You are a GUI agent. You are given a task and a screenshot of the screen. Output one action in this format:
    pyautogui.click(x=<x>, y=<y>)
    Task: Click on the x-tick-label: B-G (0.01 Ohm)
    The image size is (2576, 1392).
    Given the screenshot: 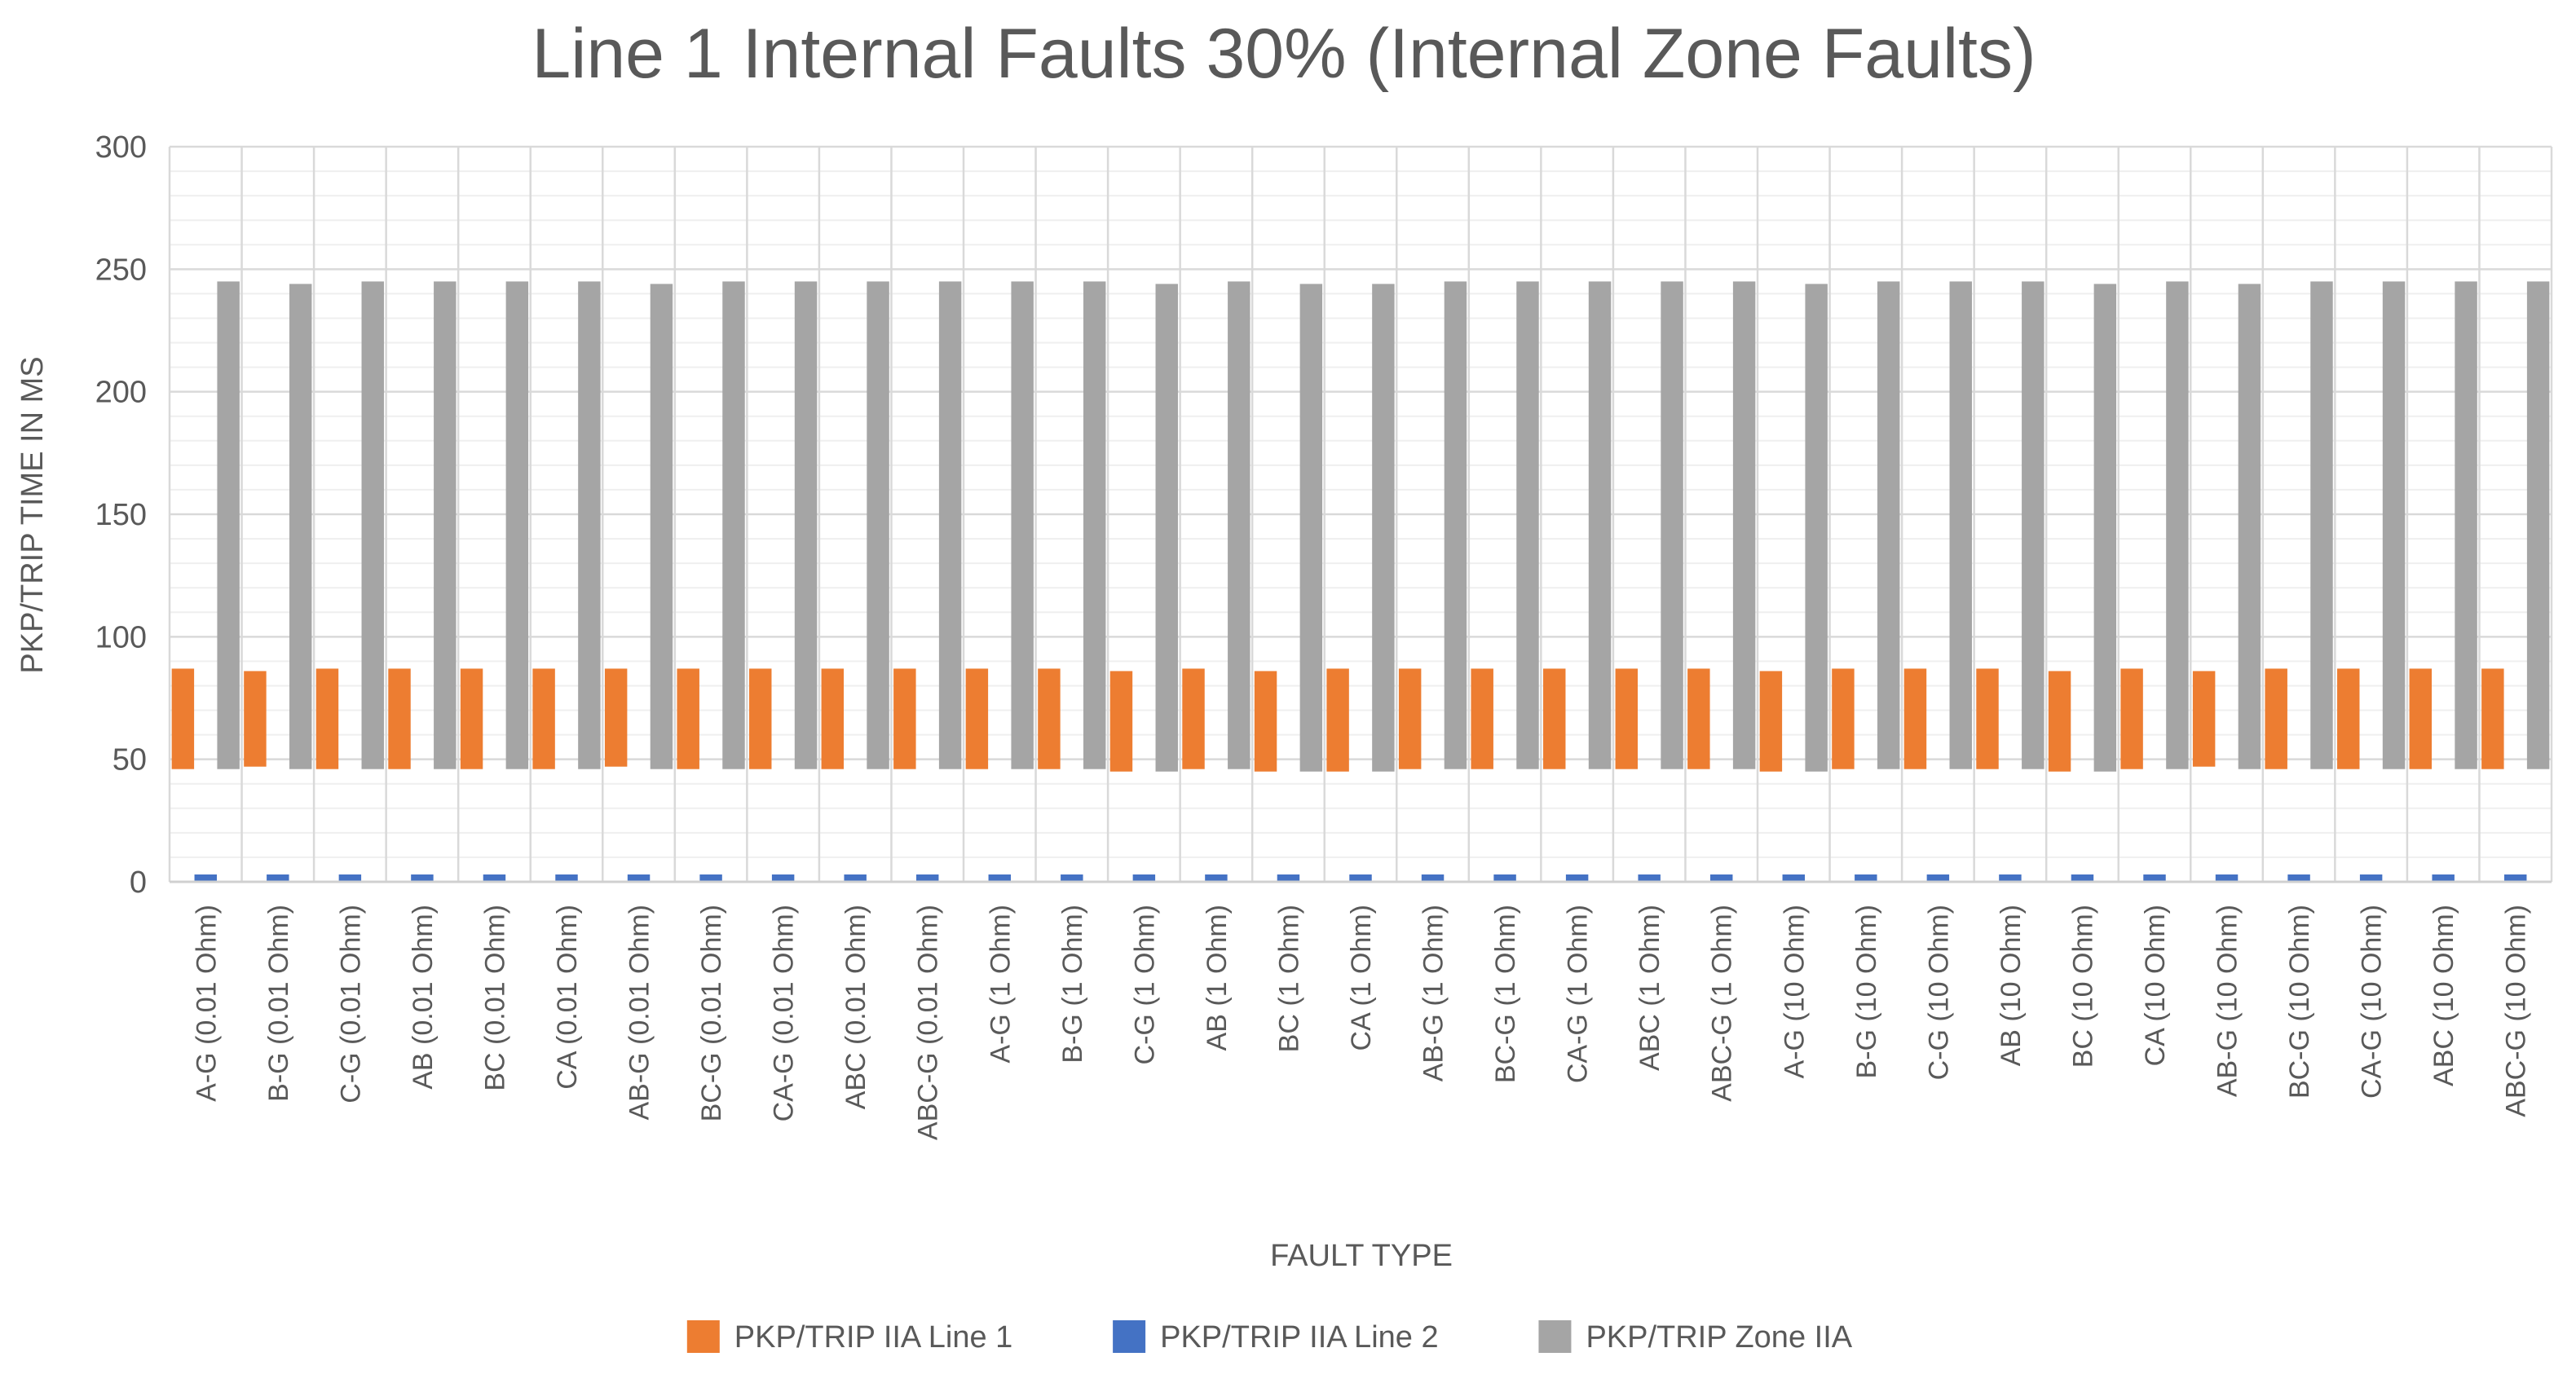 What is the action you would take?
    pyautogui.click(x=278, y=1003)
    